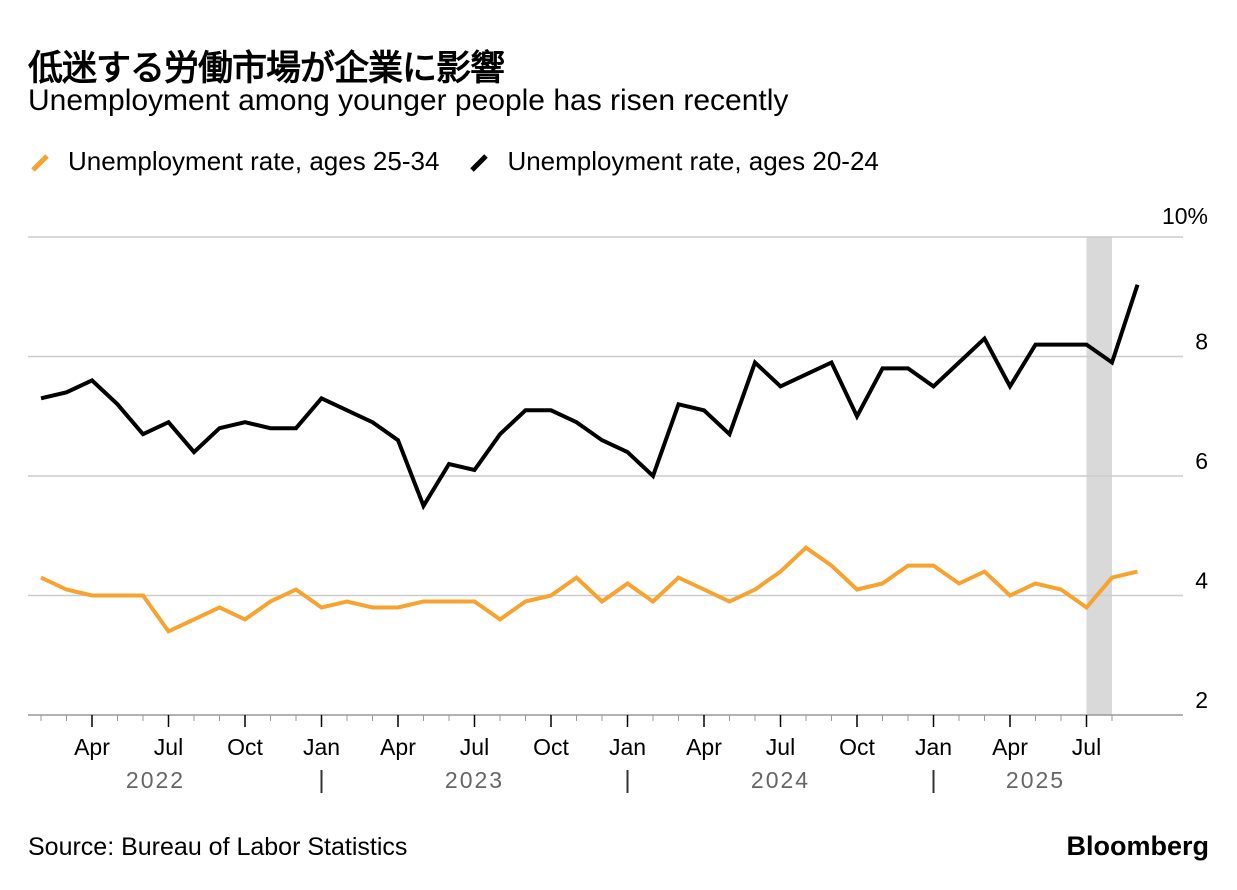 This screenshot has width=1237, height=890. I want to click on y-tick-label: 8, so click(1201, 342).